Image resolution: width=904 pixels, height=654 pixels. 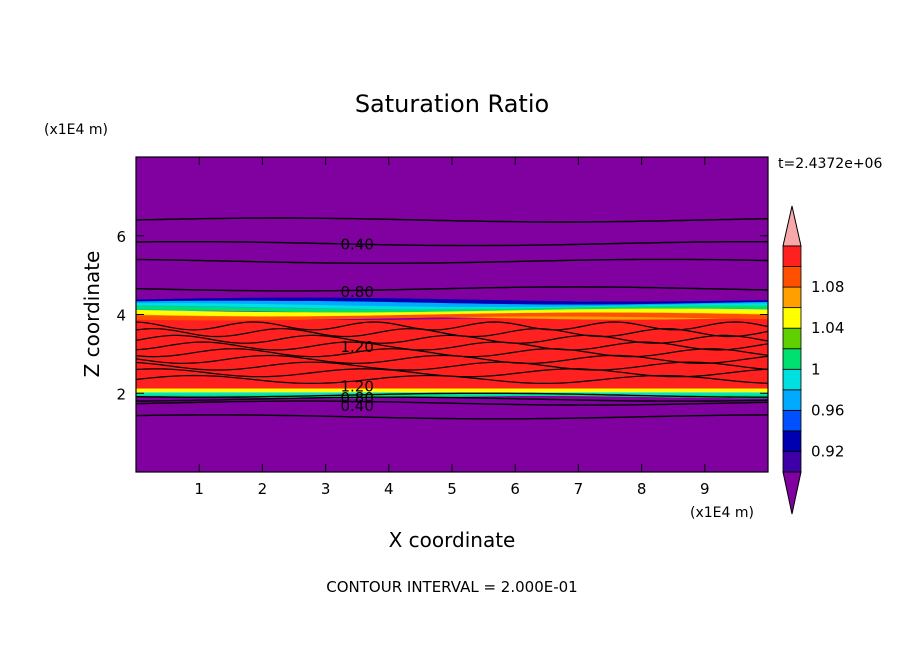 I want to click on x-tick-label: 9, so click(x=705, y=489).